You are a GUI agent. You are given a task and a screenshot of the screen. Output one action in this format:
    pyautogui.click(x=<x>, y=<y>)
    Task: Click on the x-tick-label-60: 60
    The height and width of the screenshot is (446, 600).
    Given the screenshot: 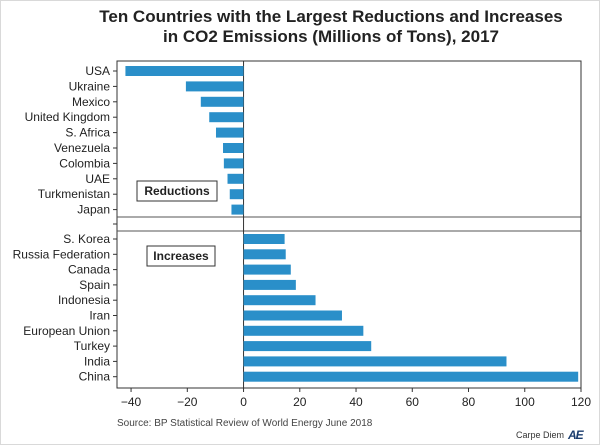 What is the action you would take?
    pyautogui.click(x=413, y=402)
    